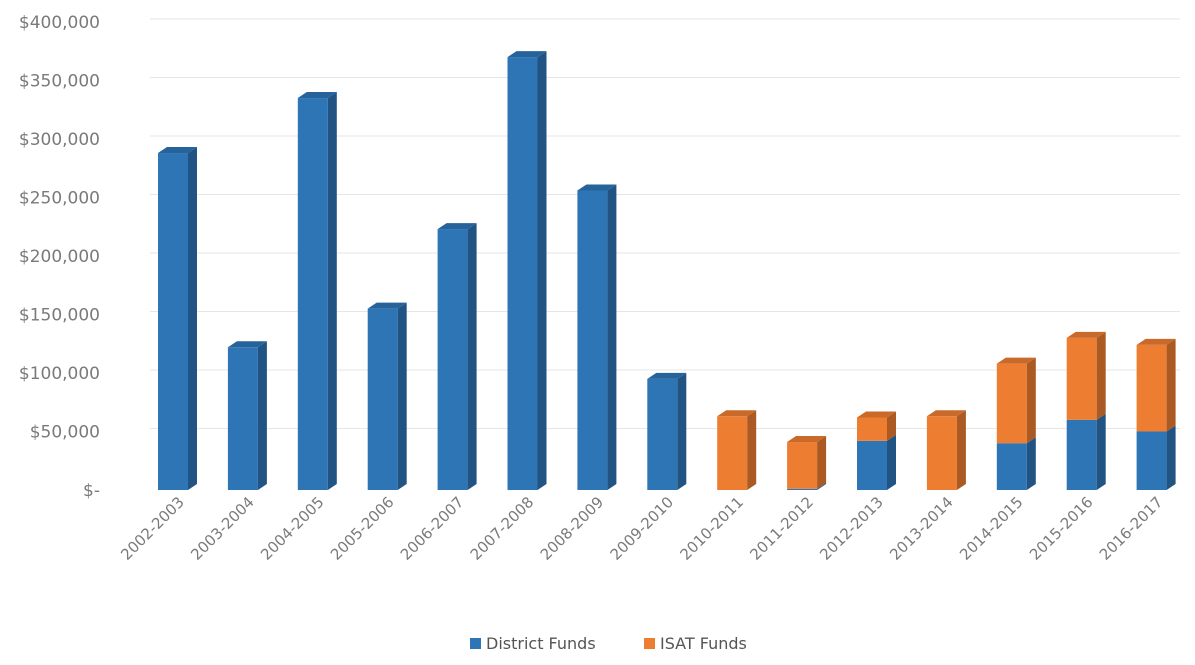 The image size is (1195, 665). I want to click on y-tick-label: $150,000, so click(59, 316).